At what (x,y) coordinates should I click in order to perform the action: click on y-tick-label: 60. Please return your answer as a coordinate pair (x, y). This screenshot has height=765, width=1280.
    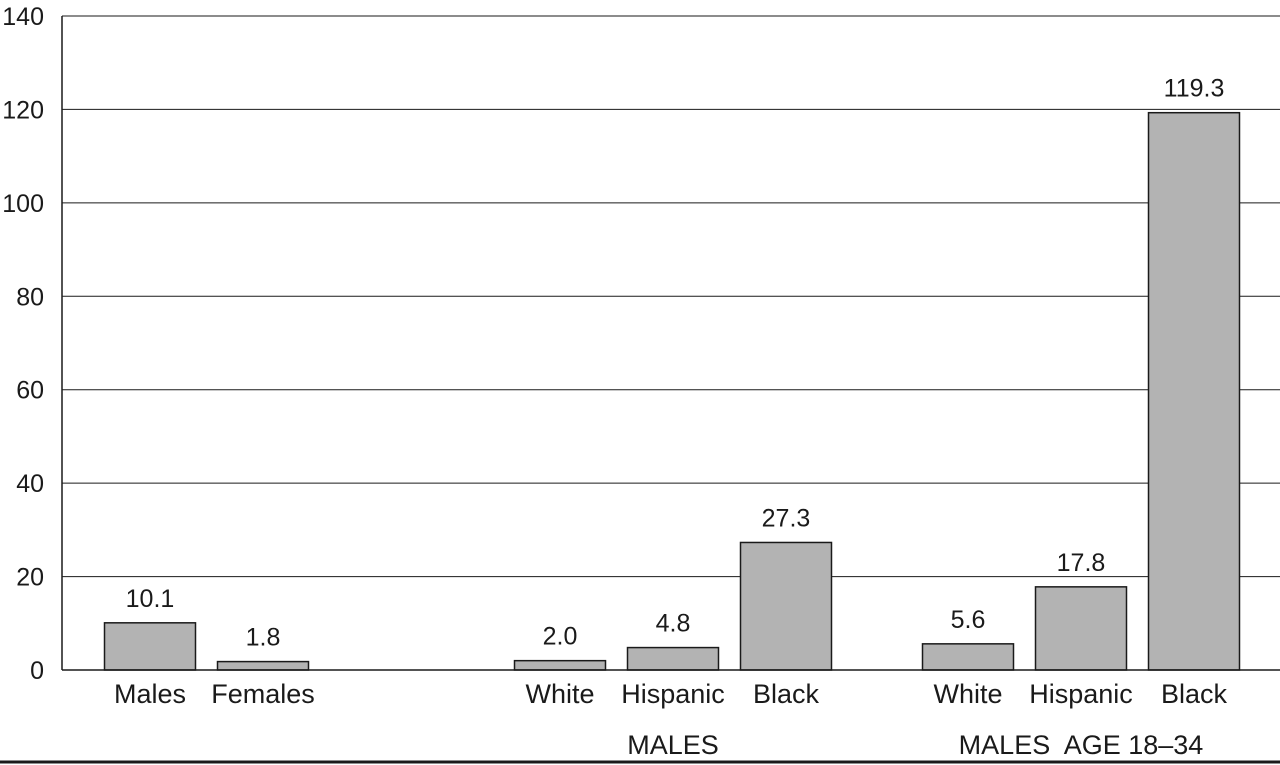
    Looking at the image, I should click on (30, 391).